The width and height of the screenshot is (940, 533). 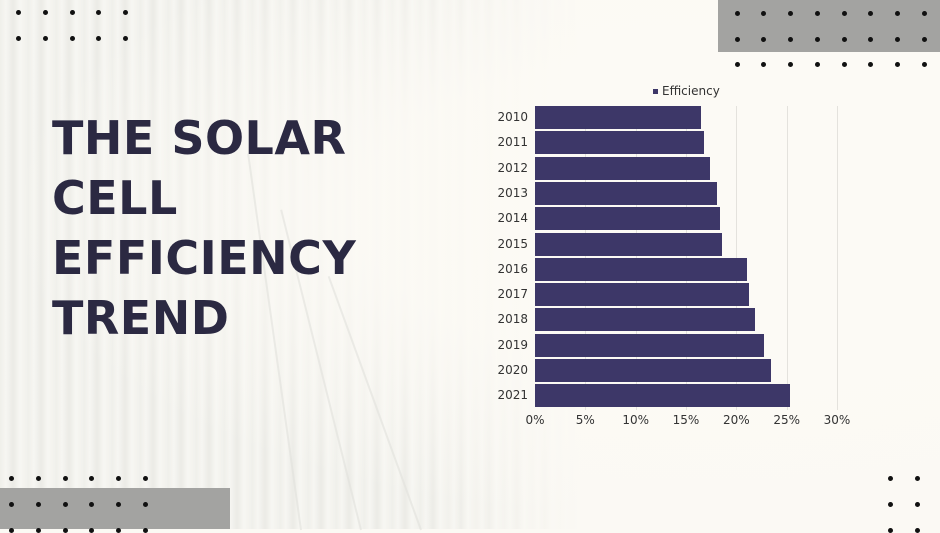 I want to click on y-axis-label: 2016, so click(x=512, y=268).